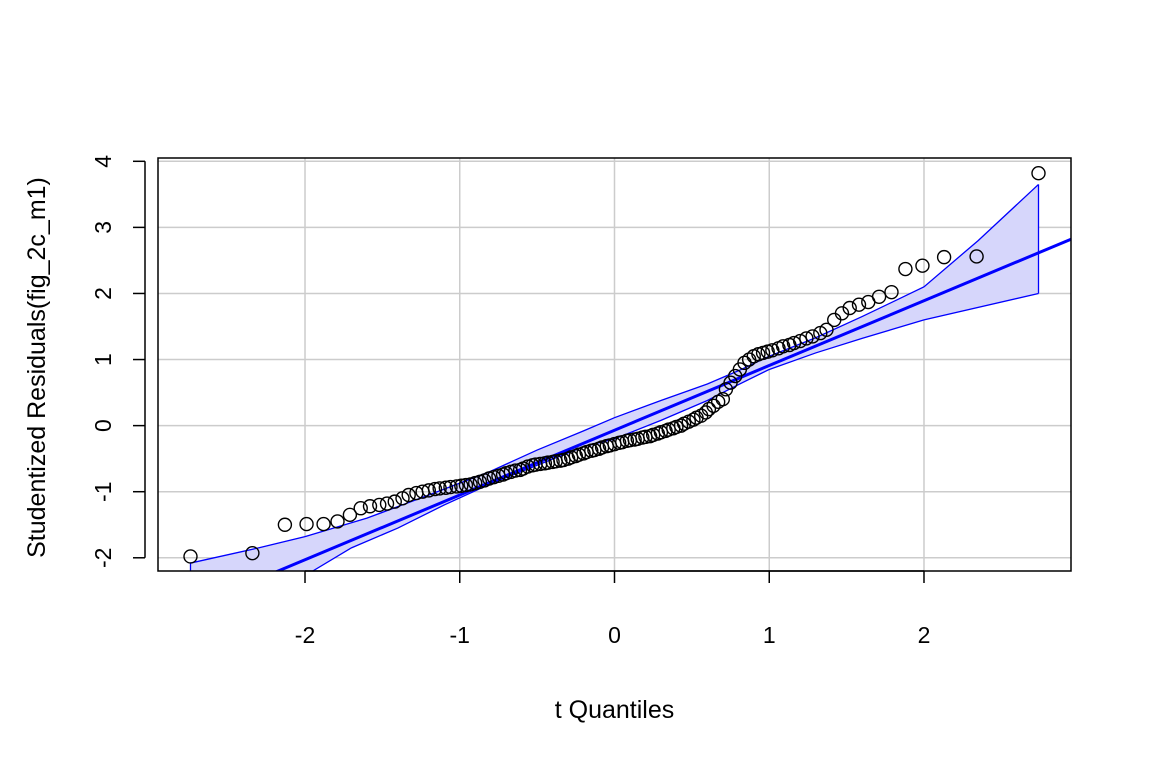  Describe the element at coordinates (103, 227) in the screenshot. I see `y-tick-label: 3` at that location.